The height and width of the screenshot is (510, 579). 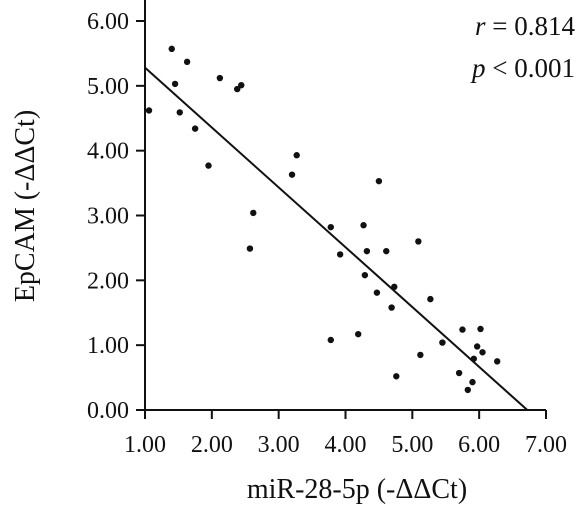 What do you see at coordinates (357, 489) in the screenshot?
I see `x-axis-title: miR-28-5p (-ΔΔCt)` at bounding box center [357, 489].